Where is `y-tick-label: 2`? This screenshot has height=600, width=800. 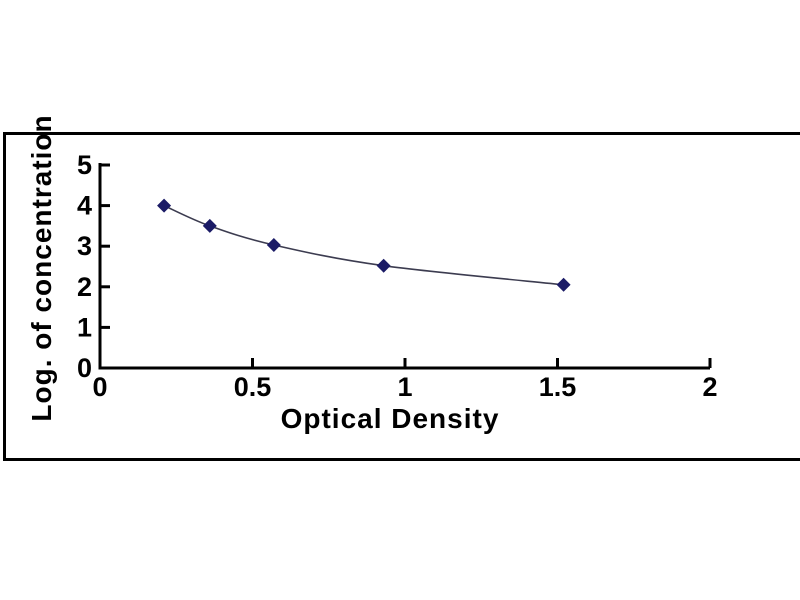 y-tick-label: 2 is located at coordinates (84, 287).